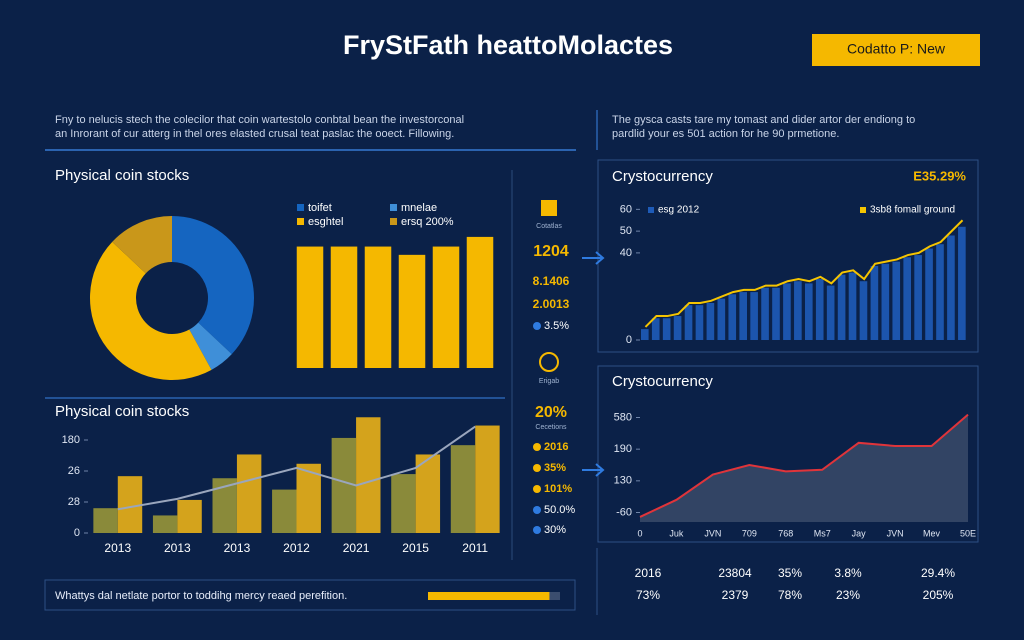 Image resolution: width=1024 pixels, height=640 pixels. I want to click on footer-box, so click(310, 595).